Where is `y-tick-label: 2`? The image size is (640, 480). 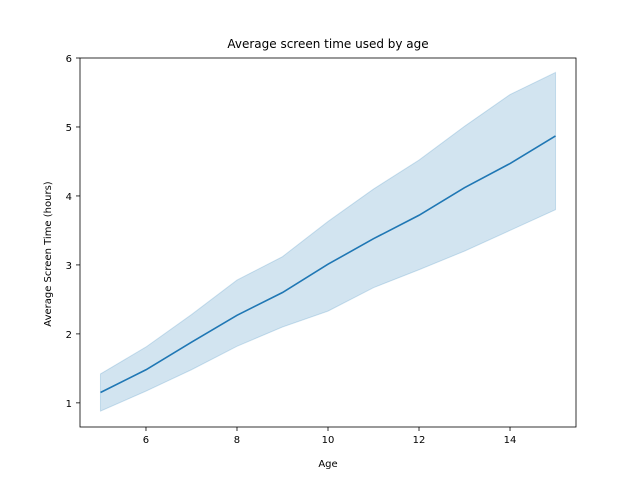
y-tick-label: 2 is located at coordinates (69, 335).